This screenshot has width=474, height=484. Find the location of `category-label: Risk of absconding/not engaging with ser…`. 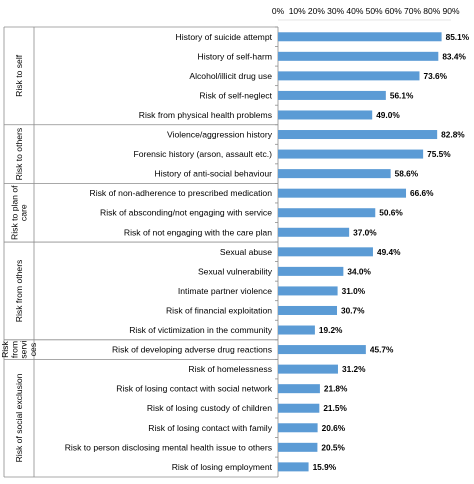

category-label: Risk of absconding/not engaging with ser… is located at coordinates (186, 213).